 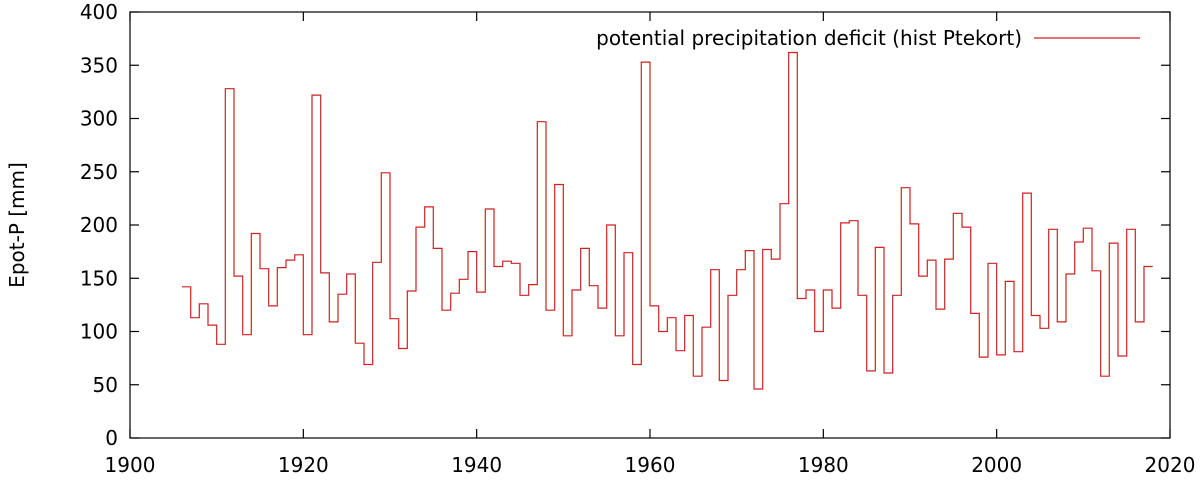 What do you see at coordinates (17, 225) in the screenshot?
I see `y-axis-label: Epot-P [mm]` at bounding box center [17, 225].